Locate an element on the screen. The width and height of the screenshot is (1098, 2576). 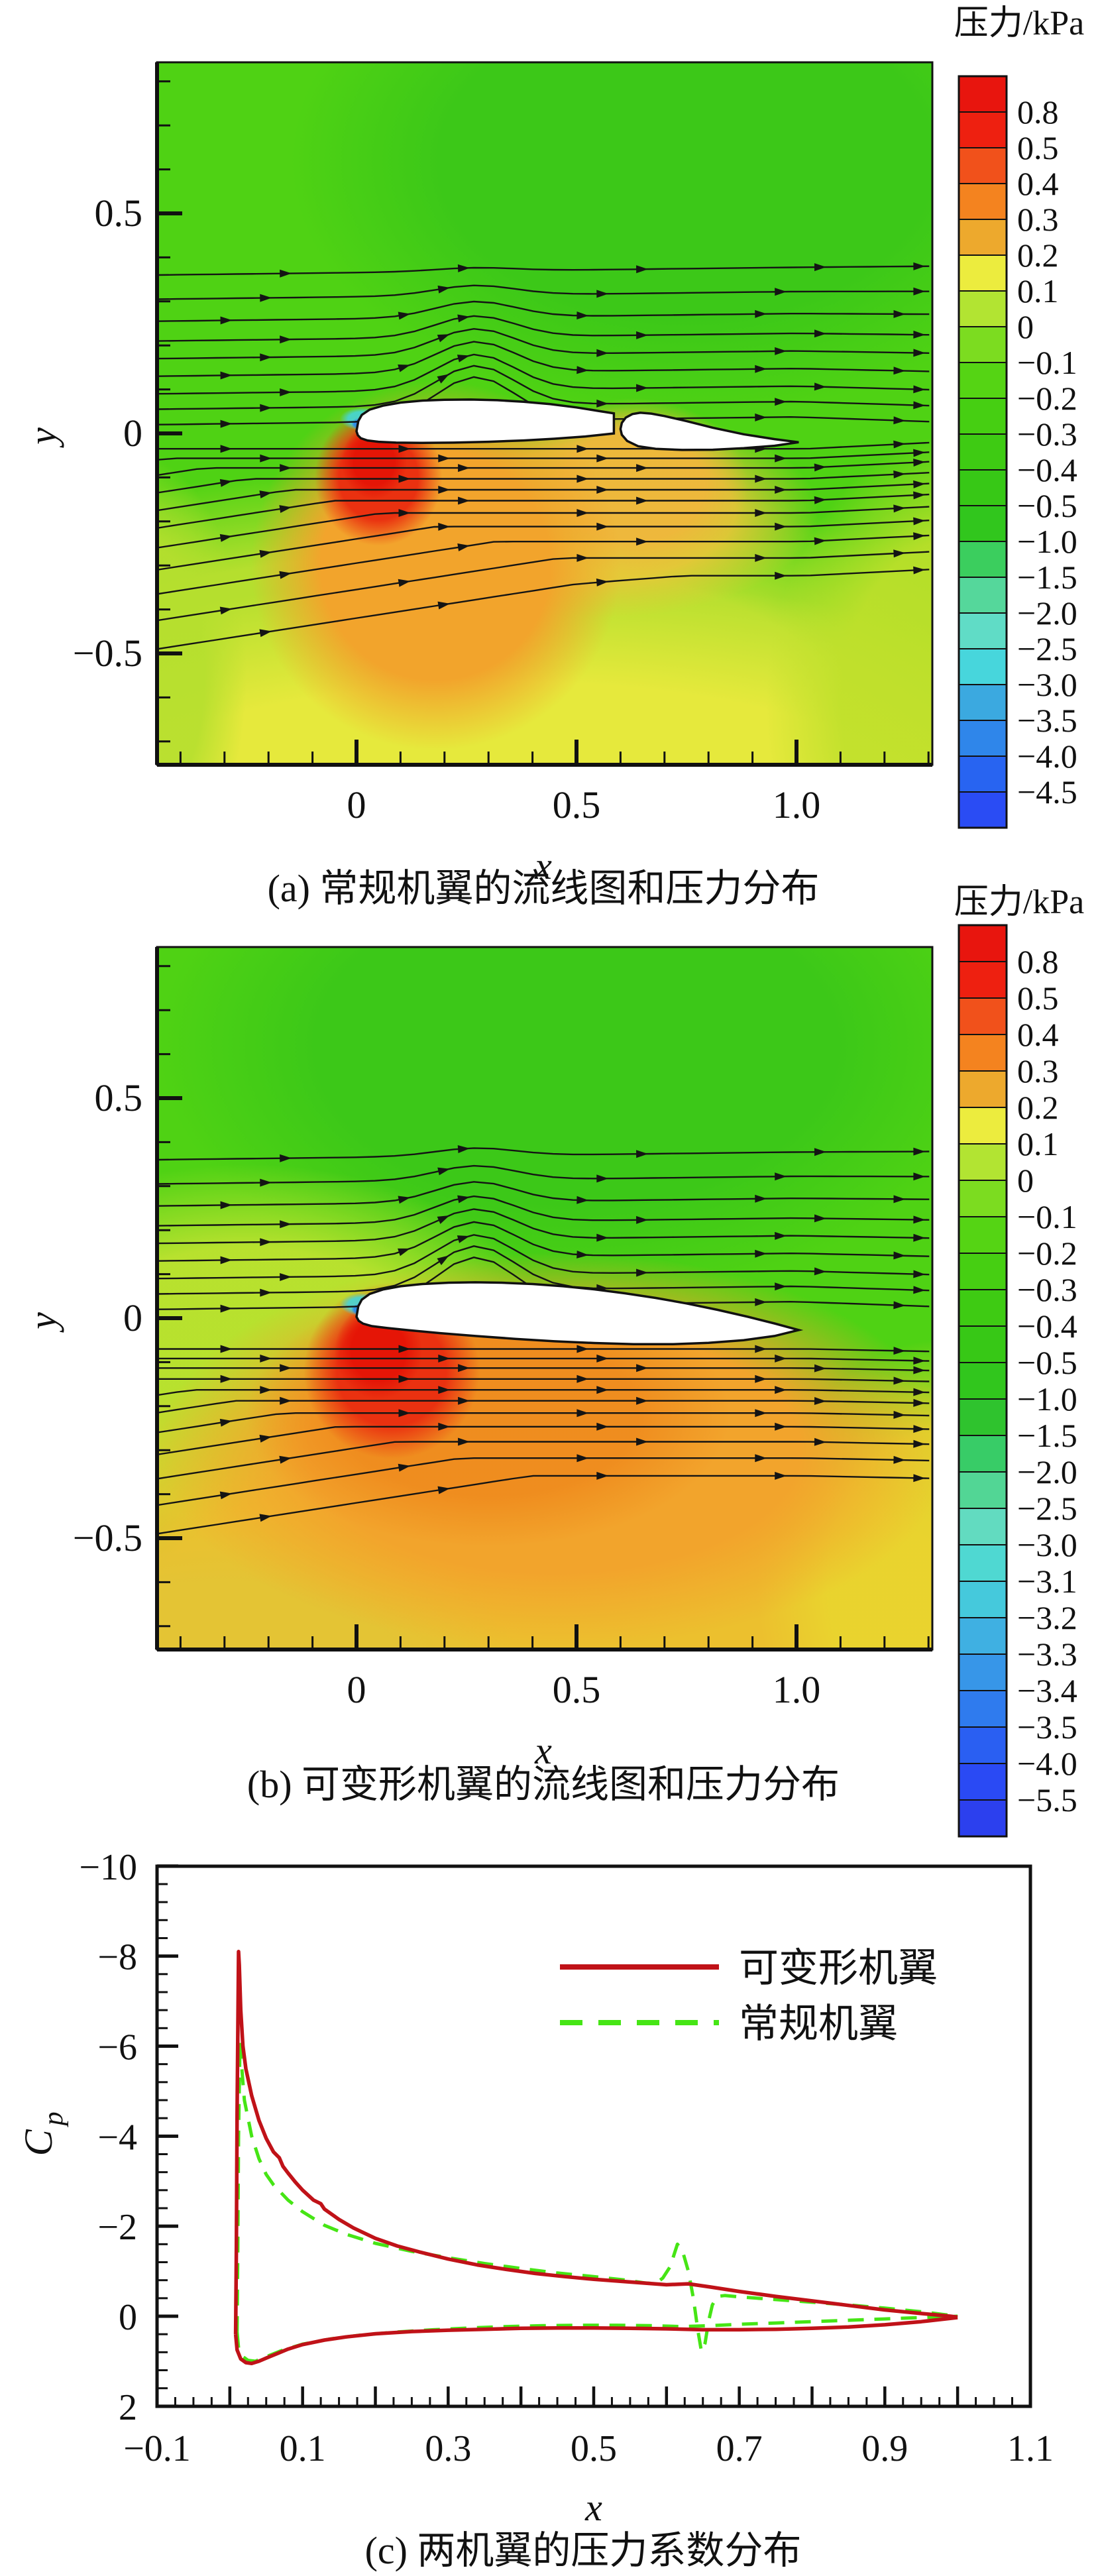
colorbar-tick-label: −3.5 is located at coordinates (1047, 1727).